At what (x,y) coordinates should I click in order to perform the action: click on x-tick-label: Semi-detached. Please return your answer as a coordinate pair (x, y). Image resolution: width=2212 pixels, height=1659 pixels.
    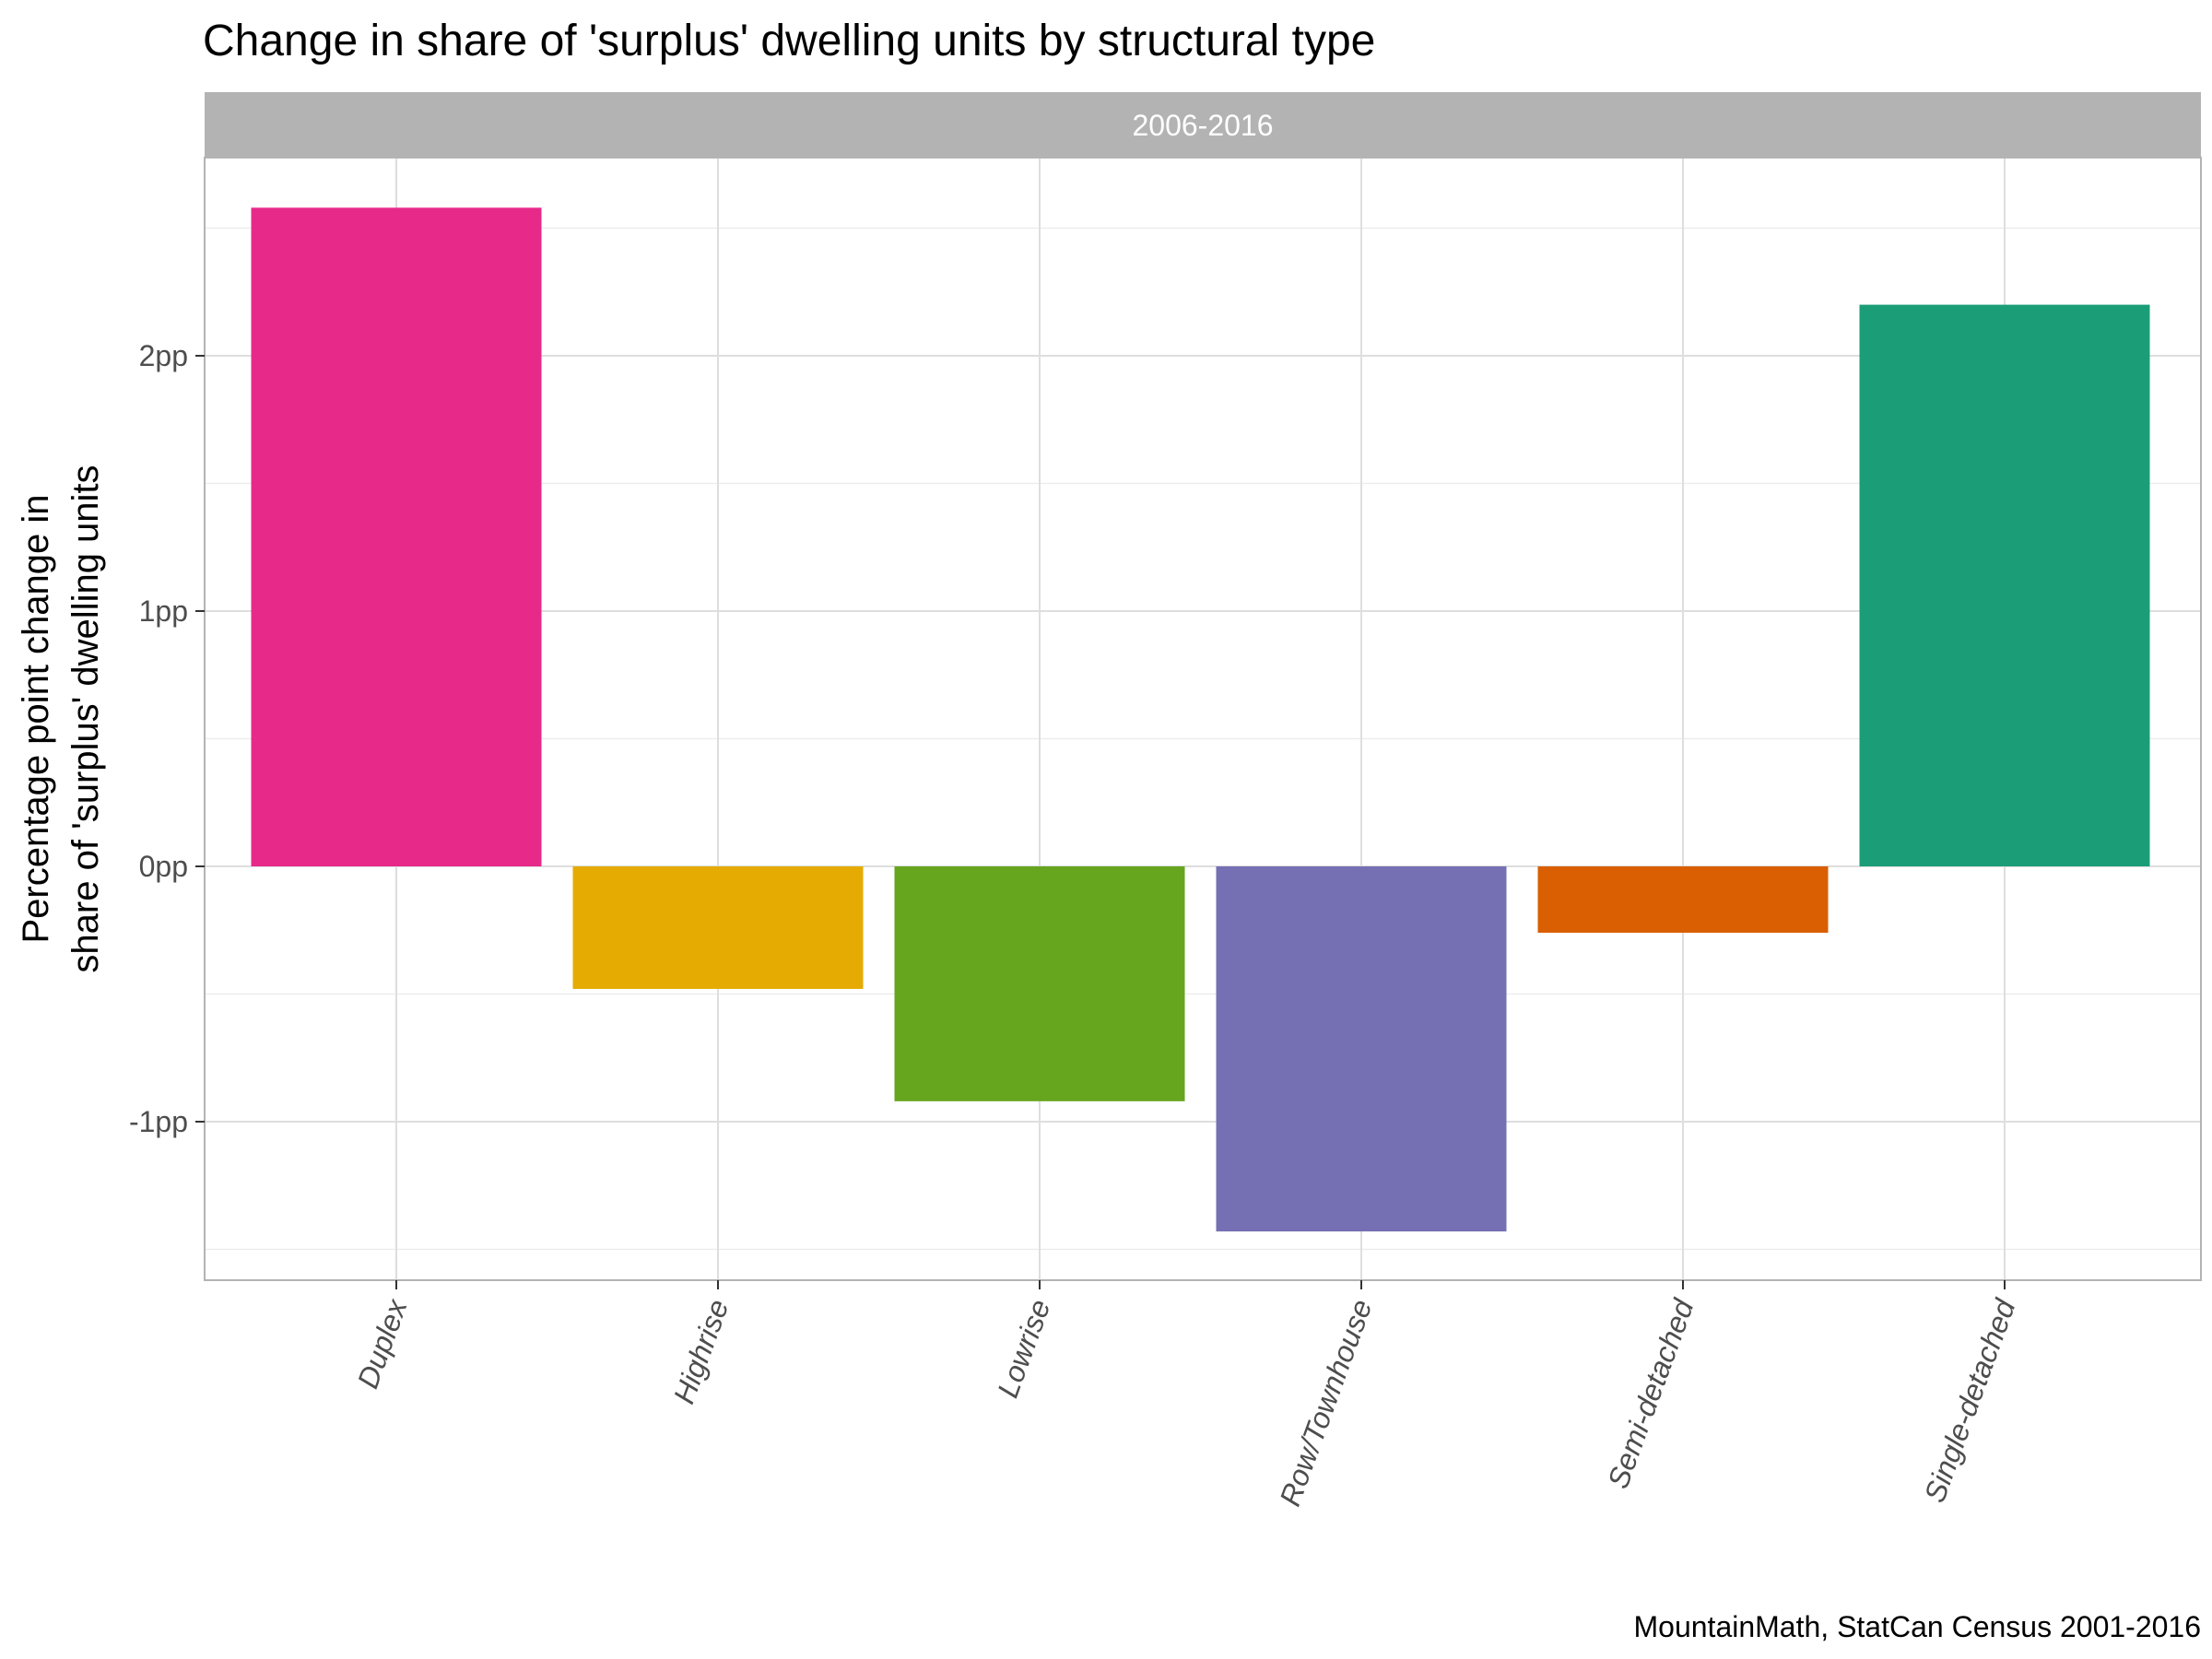
    Looking at the image, I should click on (1650, 1393).